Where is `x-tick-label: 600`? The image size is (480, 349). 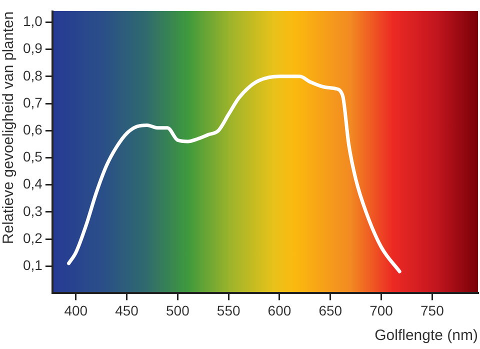 x-tick-label: 600 is located at coordinates (280, 310).